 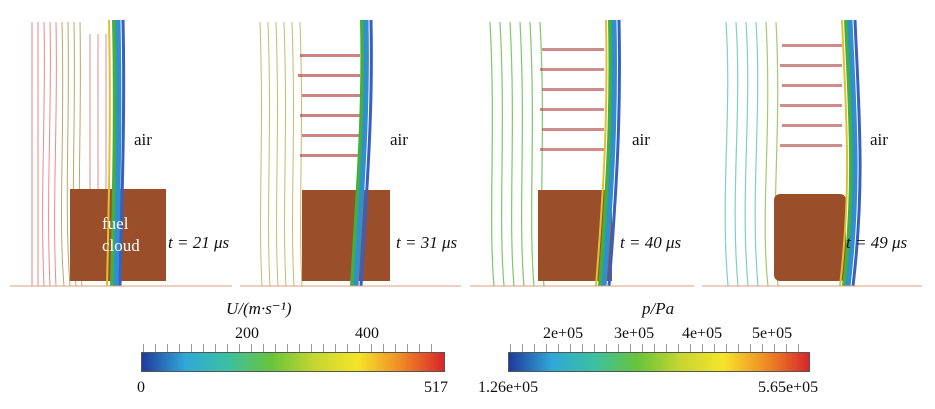 I want to click on velocity-tick-400: 400, so click(x=367, y=333).